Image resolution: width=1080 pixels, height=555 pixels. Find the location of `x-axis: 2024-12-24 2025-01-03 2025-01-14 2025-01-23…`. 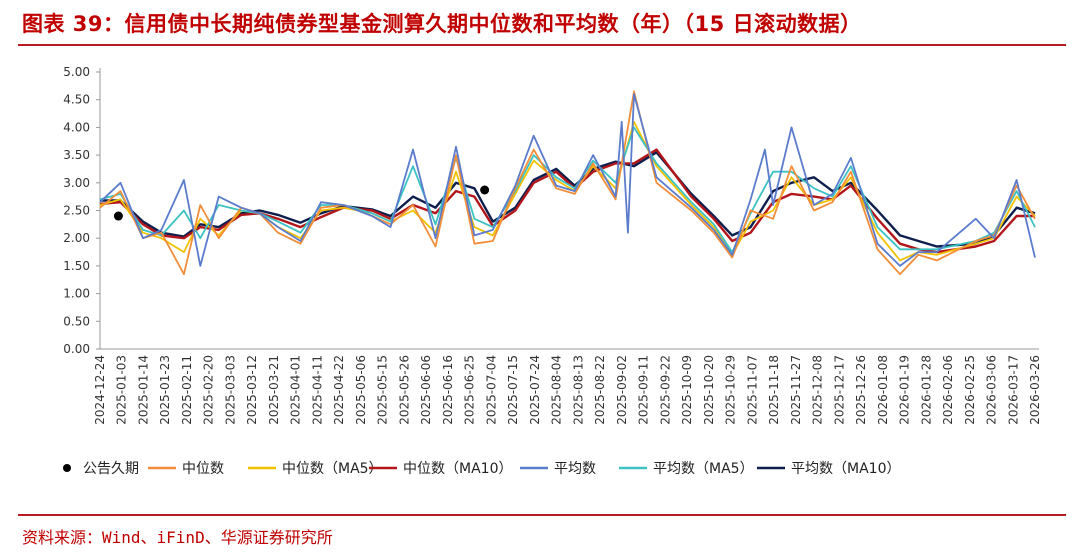

x-axis: 2024-12-24 2025-01-03 2025-01-14 2025-01-23… is located at coordinates (567, 390).